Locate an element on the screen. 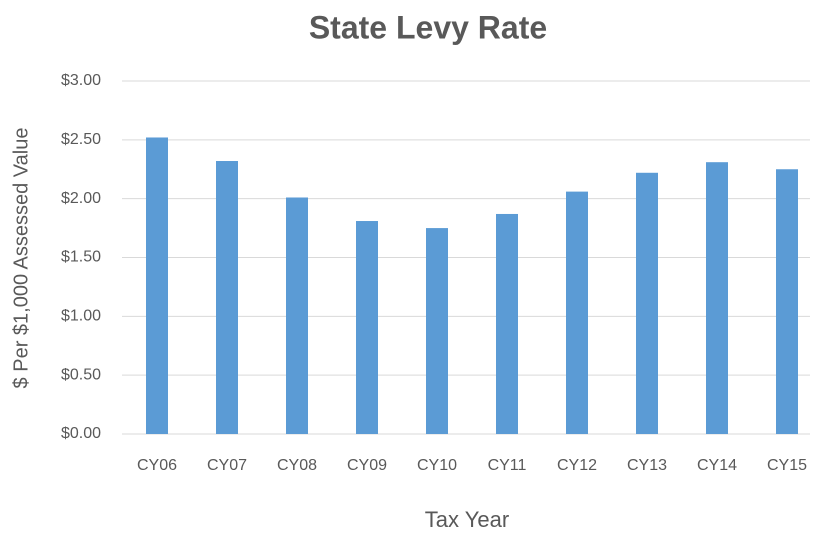 This screenshot has width=823, height=535. y-tick-label: $2.50 is located at coordinates (81, 139).